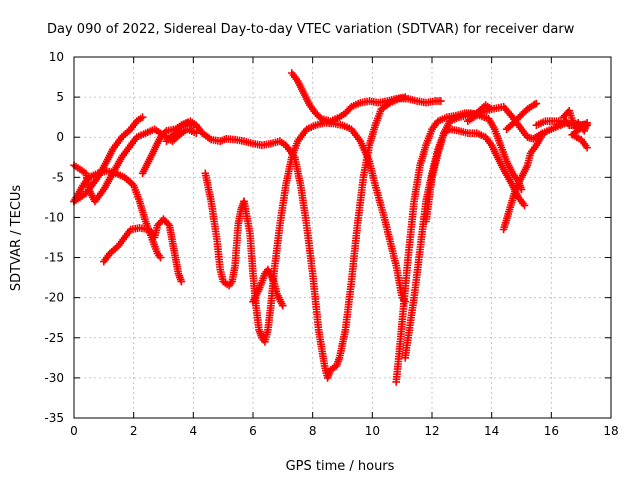 Image resolution: width=640 pixels, height=480 pixels. I want to click on x-tick-label: 14, so click(491, 431).